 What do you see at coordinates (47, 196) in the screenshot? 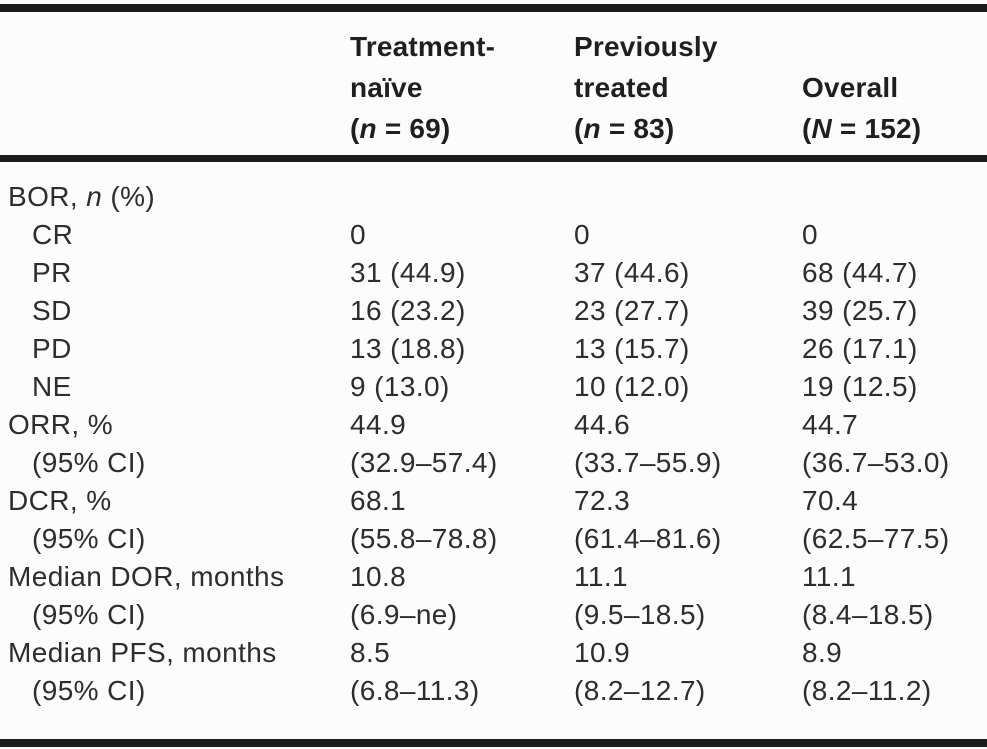
I see `text-run: BOR,` at bounding box center [47, 196].